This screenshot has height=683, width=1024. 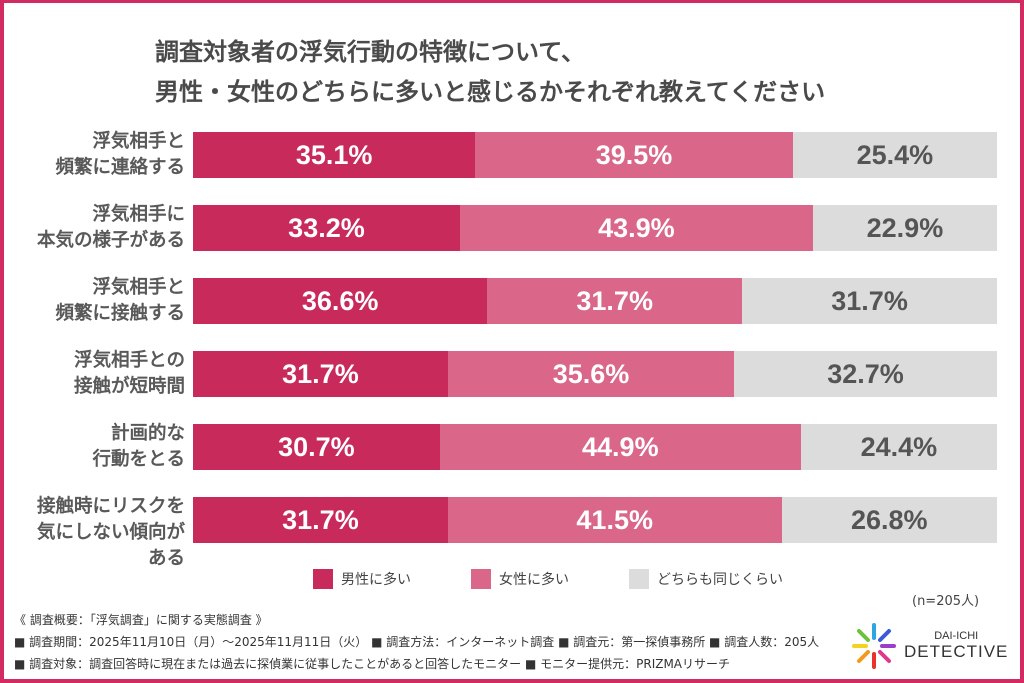 I want to click on logo-line-1: DAI-ICHI, so click(x=956, y=636).